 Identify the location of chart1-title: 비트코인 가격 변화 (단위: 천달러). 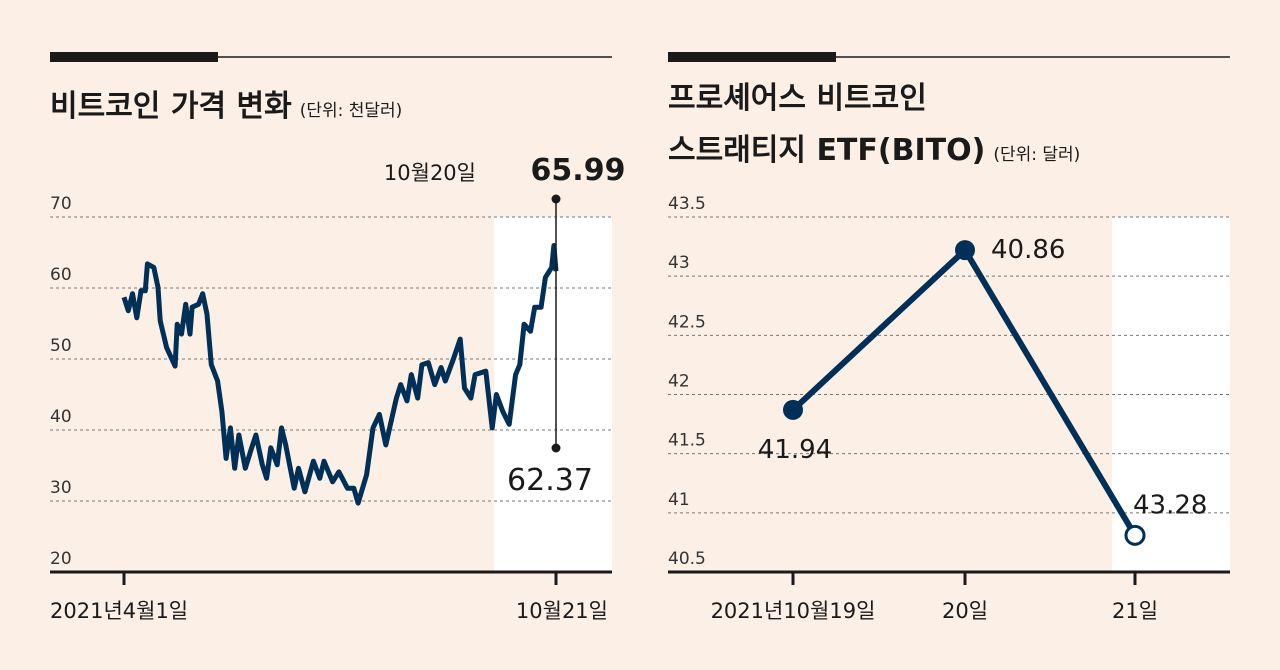
(226, 106).